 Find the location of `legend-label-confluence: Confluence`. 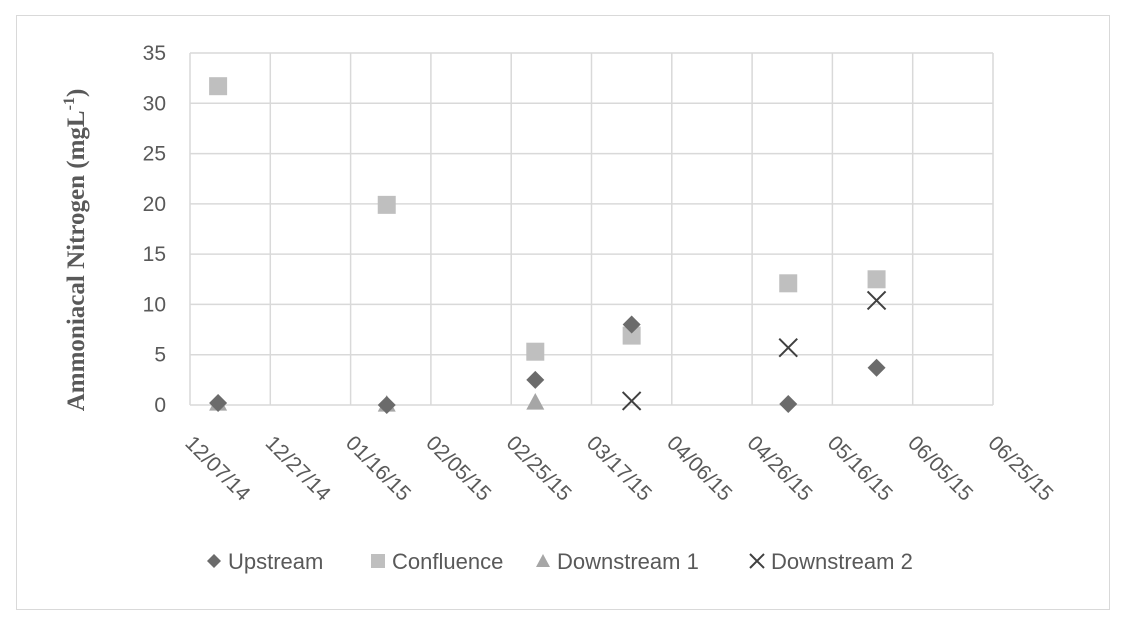

legend-label-confluence: Confluence is located at coordinates (447, 561).